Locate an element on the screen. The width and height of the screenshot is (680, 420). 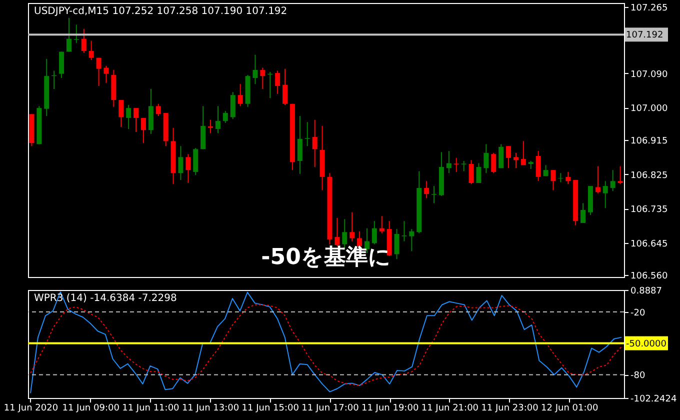
x-tick-label: 11 Jun 23:00 is located at coordinates (510, 409).